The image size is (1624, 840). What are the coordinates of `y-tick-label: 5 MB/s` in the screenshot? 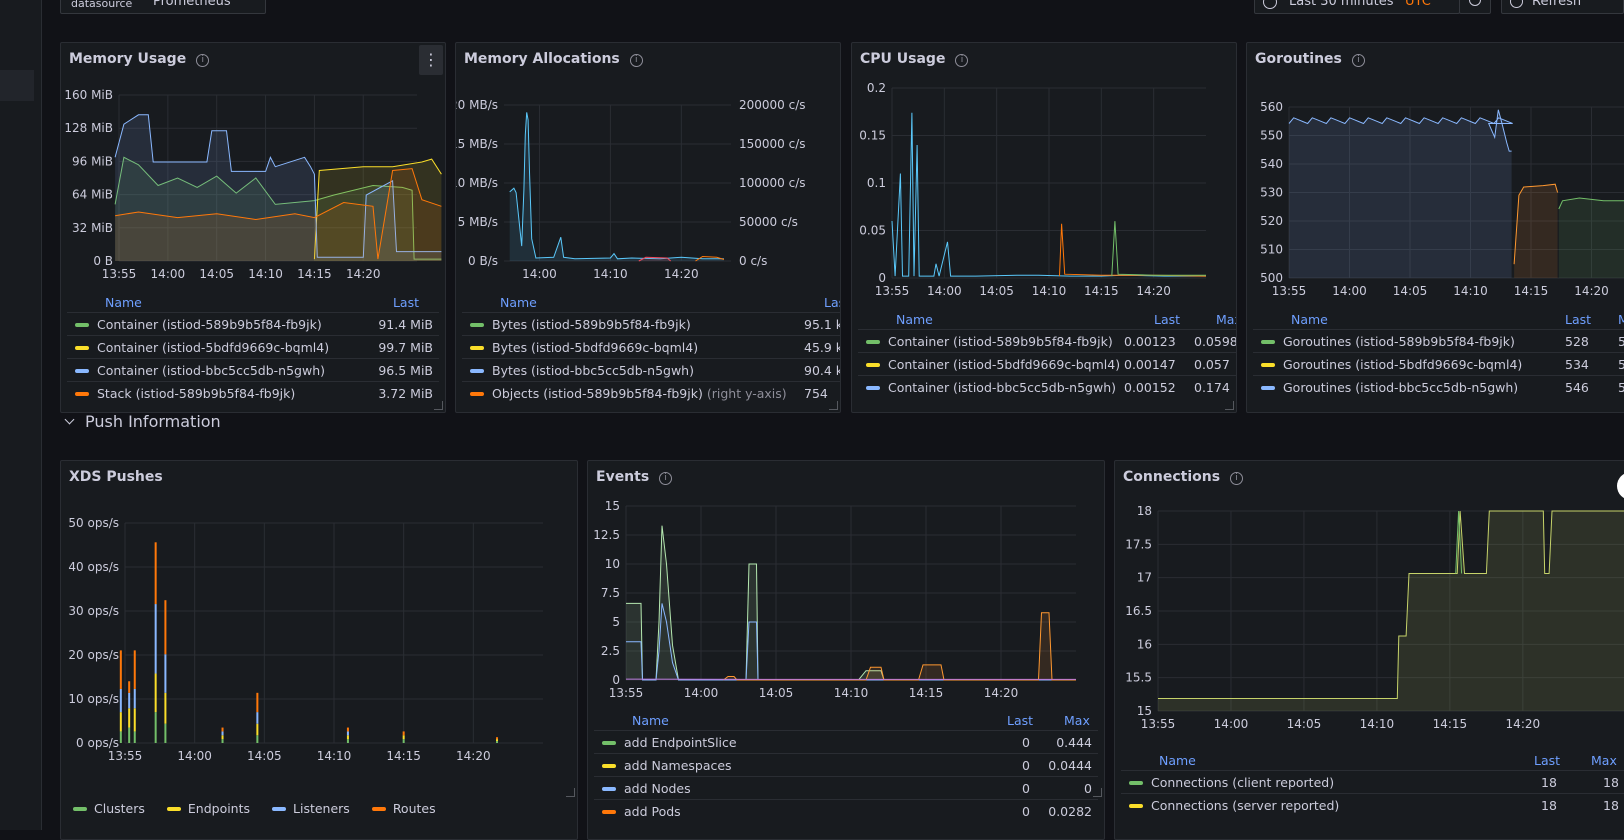 It's located at (478, 222).